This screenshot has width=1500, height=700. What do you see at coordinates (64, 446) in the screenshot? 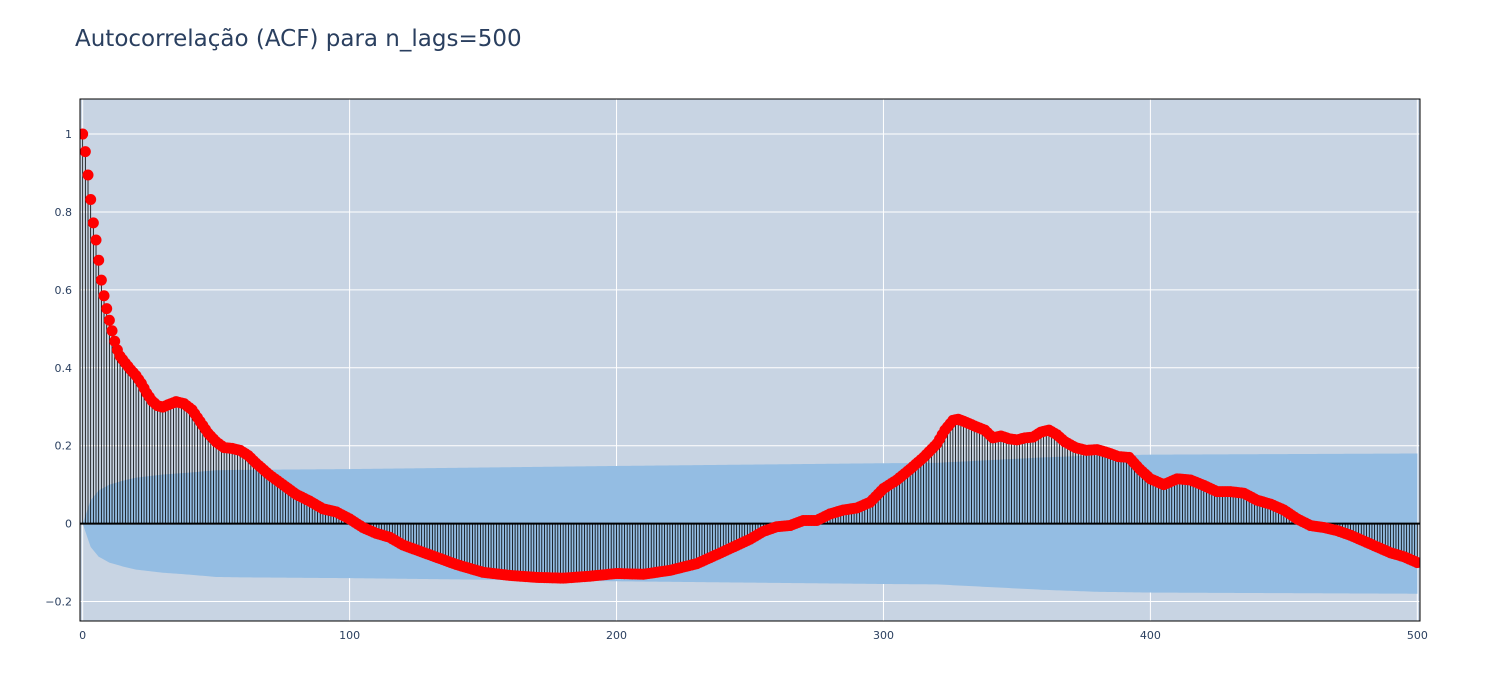
I see `y-tick-label: 0.2` at bounding box center [64, 446].